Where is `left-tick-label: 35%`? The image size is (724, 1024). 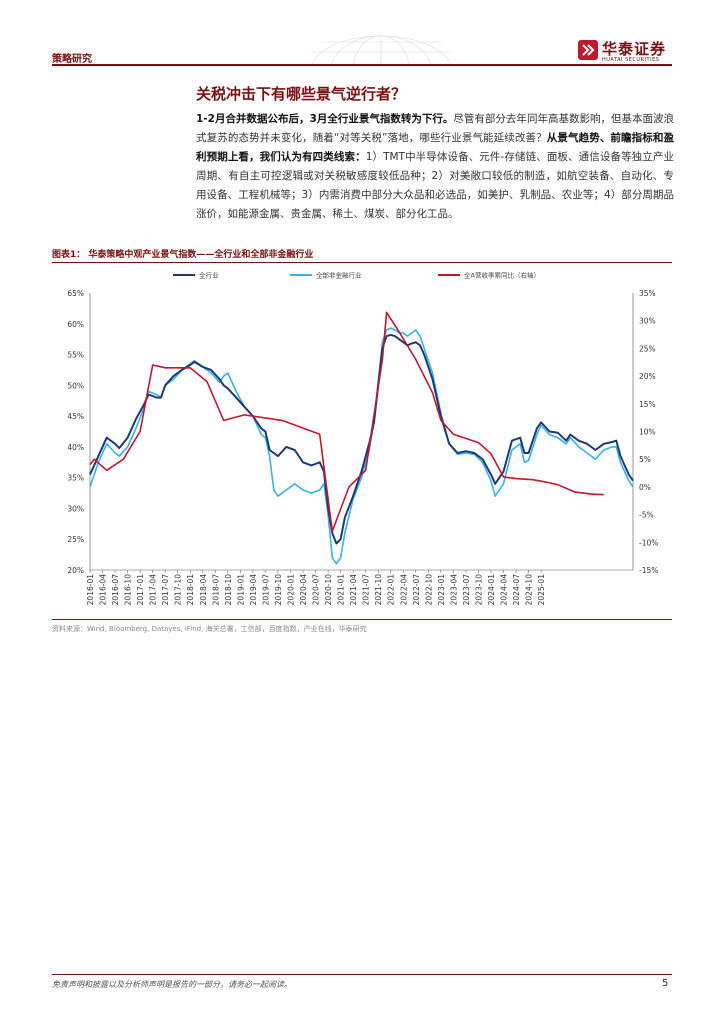 left-tick-label: 35% is located at coordinates (75, 478).